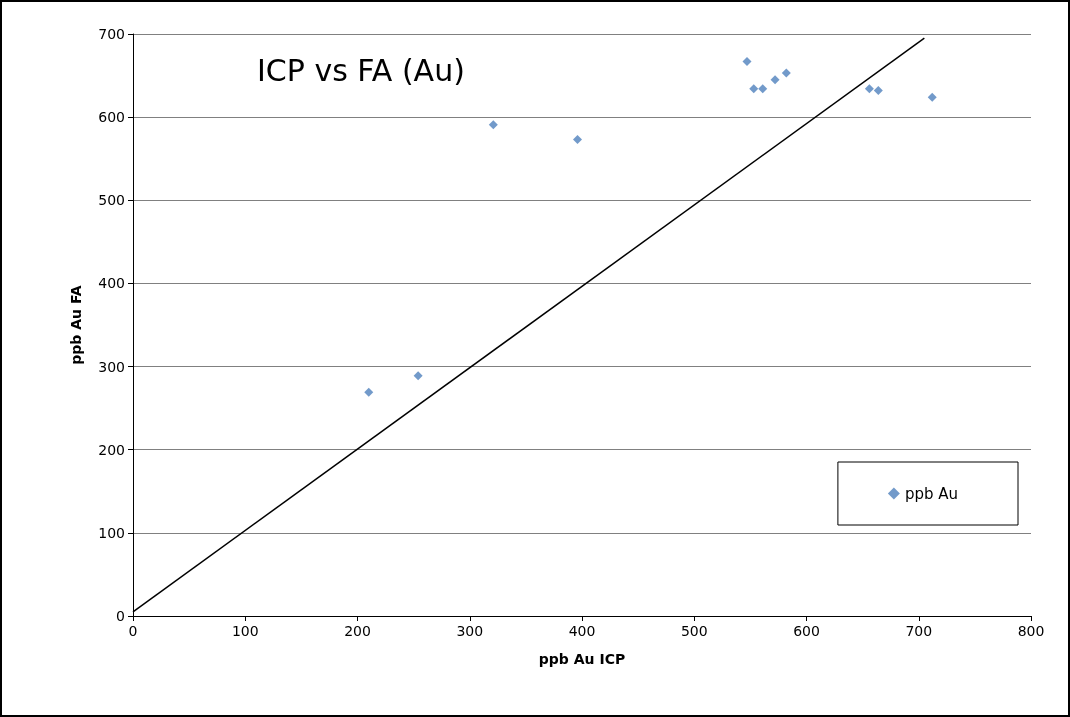 This screenshot has width=1070, height=717. What do you see at coordinates (470, 631) in the screenshot?
I see `x-tick-label: 300` at bounding box center [470, 631].